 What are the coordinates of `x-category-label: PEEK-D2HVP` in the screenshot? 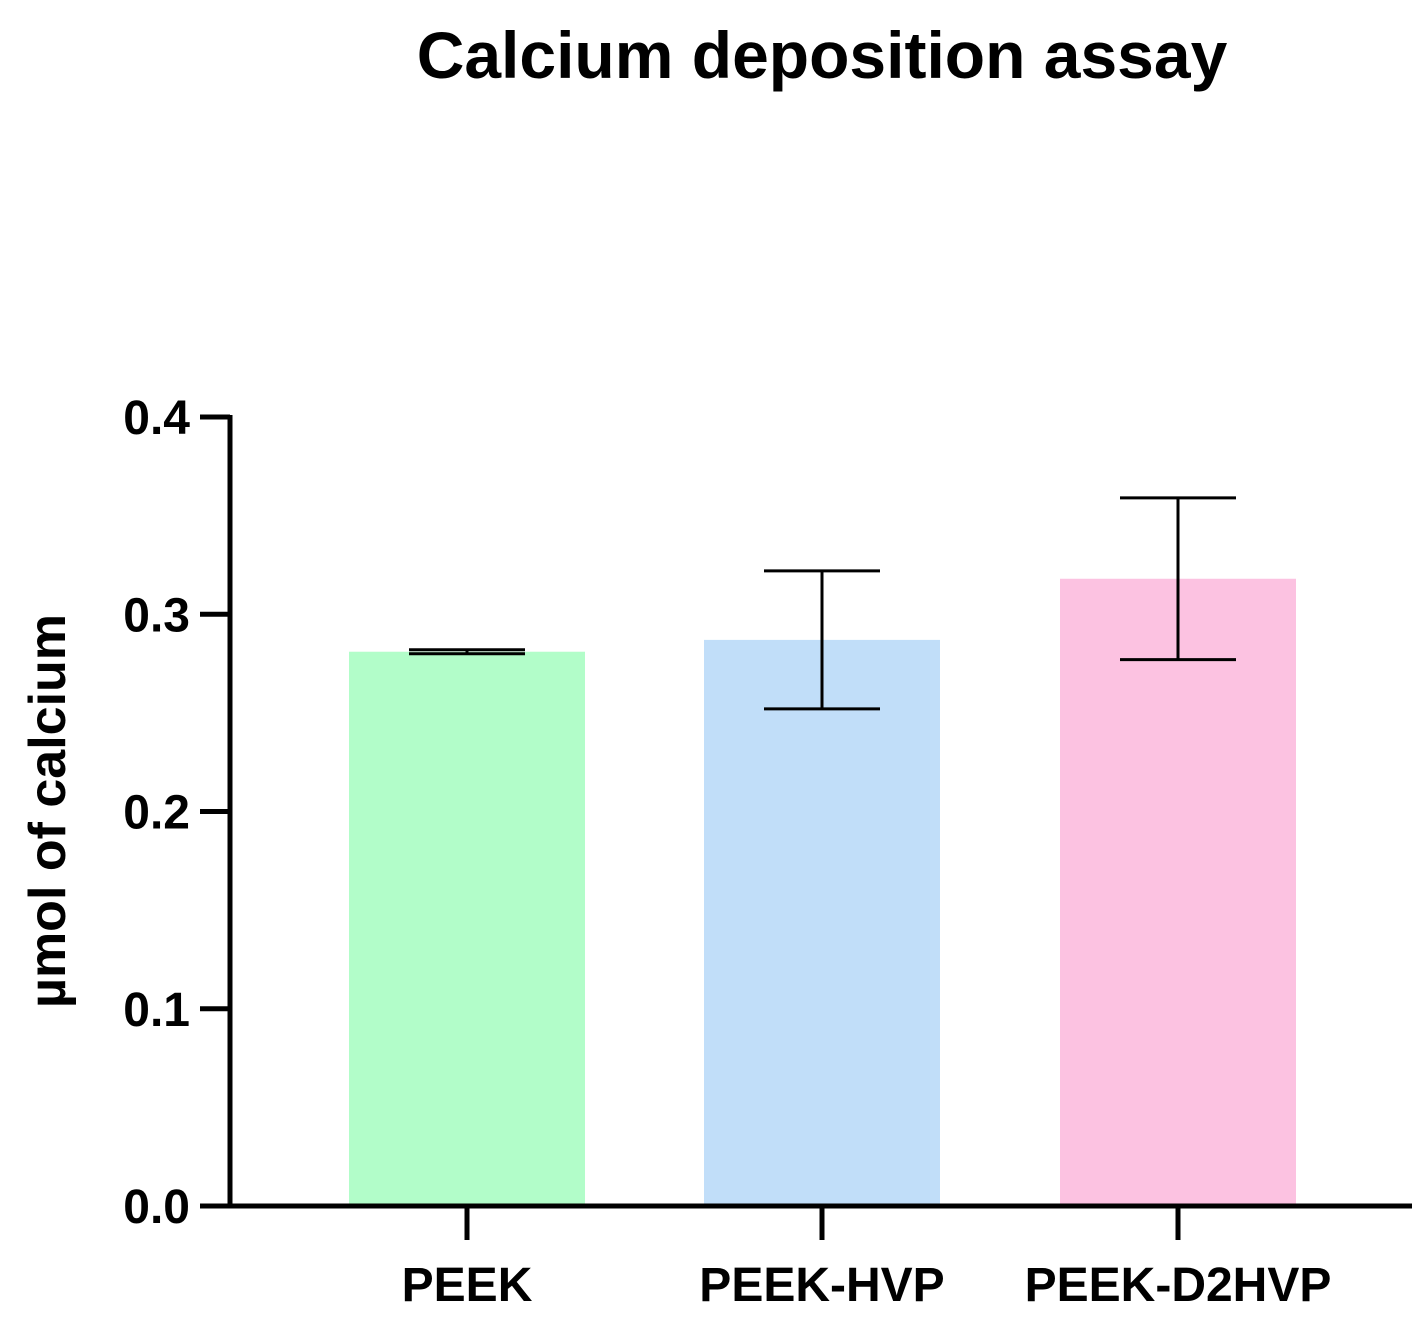 It's located at (1178, 1285).